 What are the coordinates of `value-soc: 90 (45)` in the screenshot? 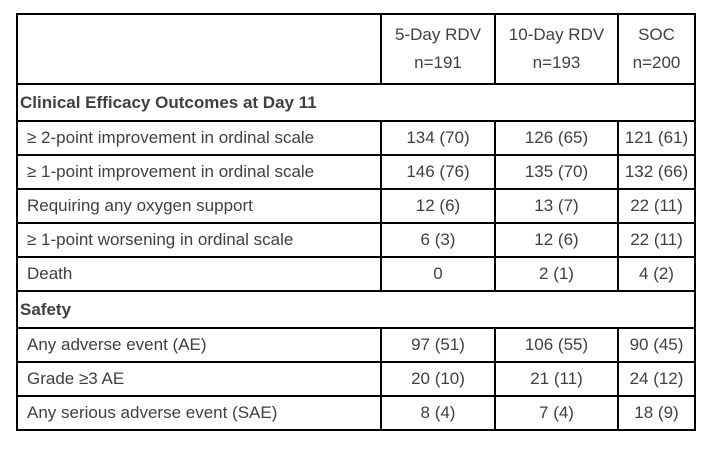 It's located at (656, 345).